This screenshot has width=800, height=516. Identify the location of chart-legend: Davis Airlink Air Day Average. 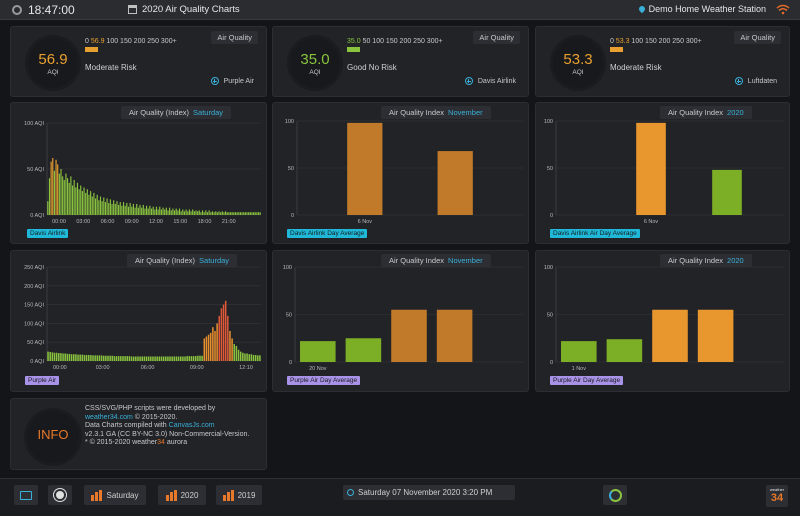
(595, 233).